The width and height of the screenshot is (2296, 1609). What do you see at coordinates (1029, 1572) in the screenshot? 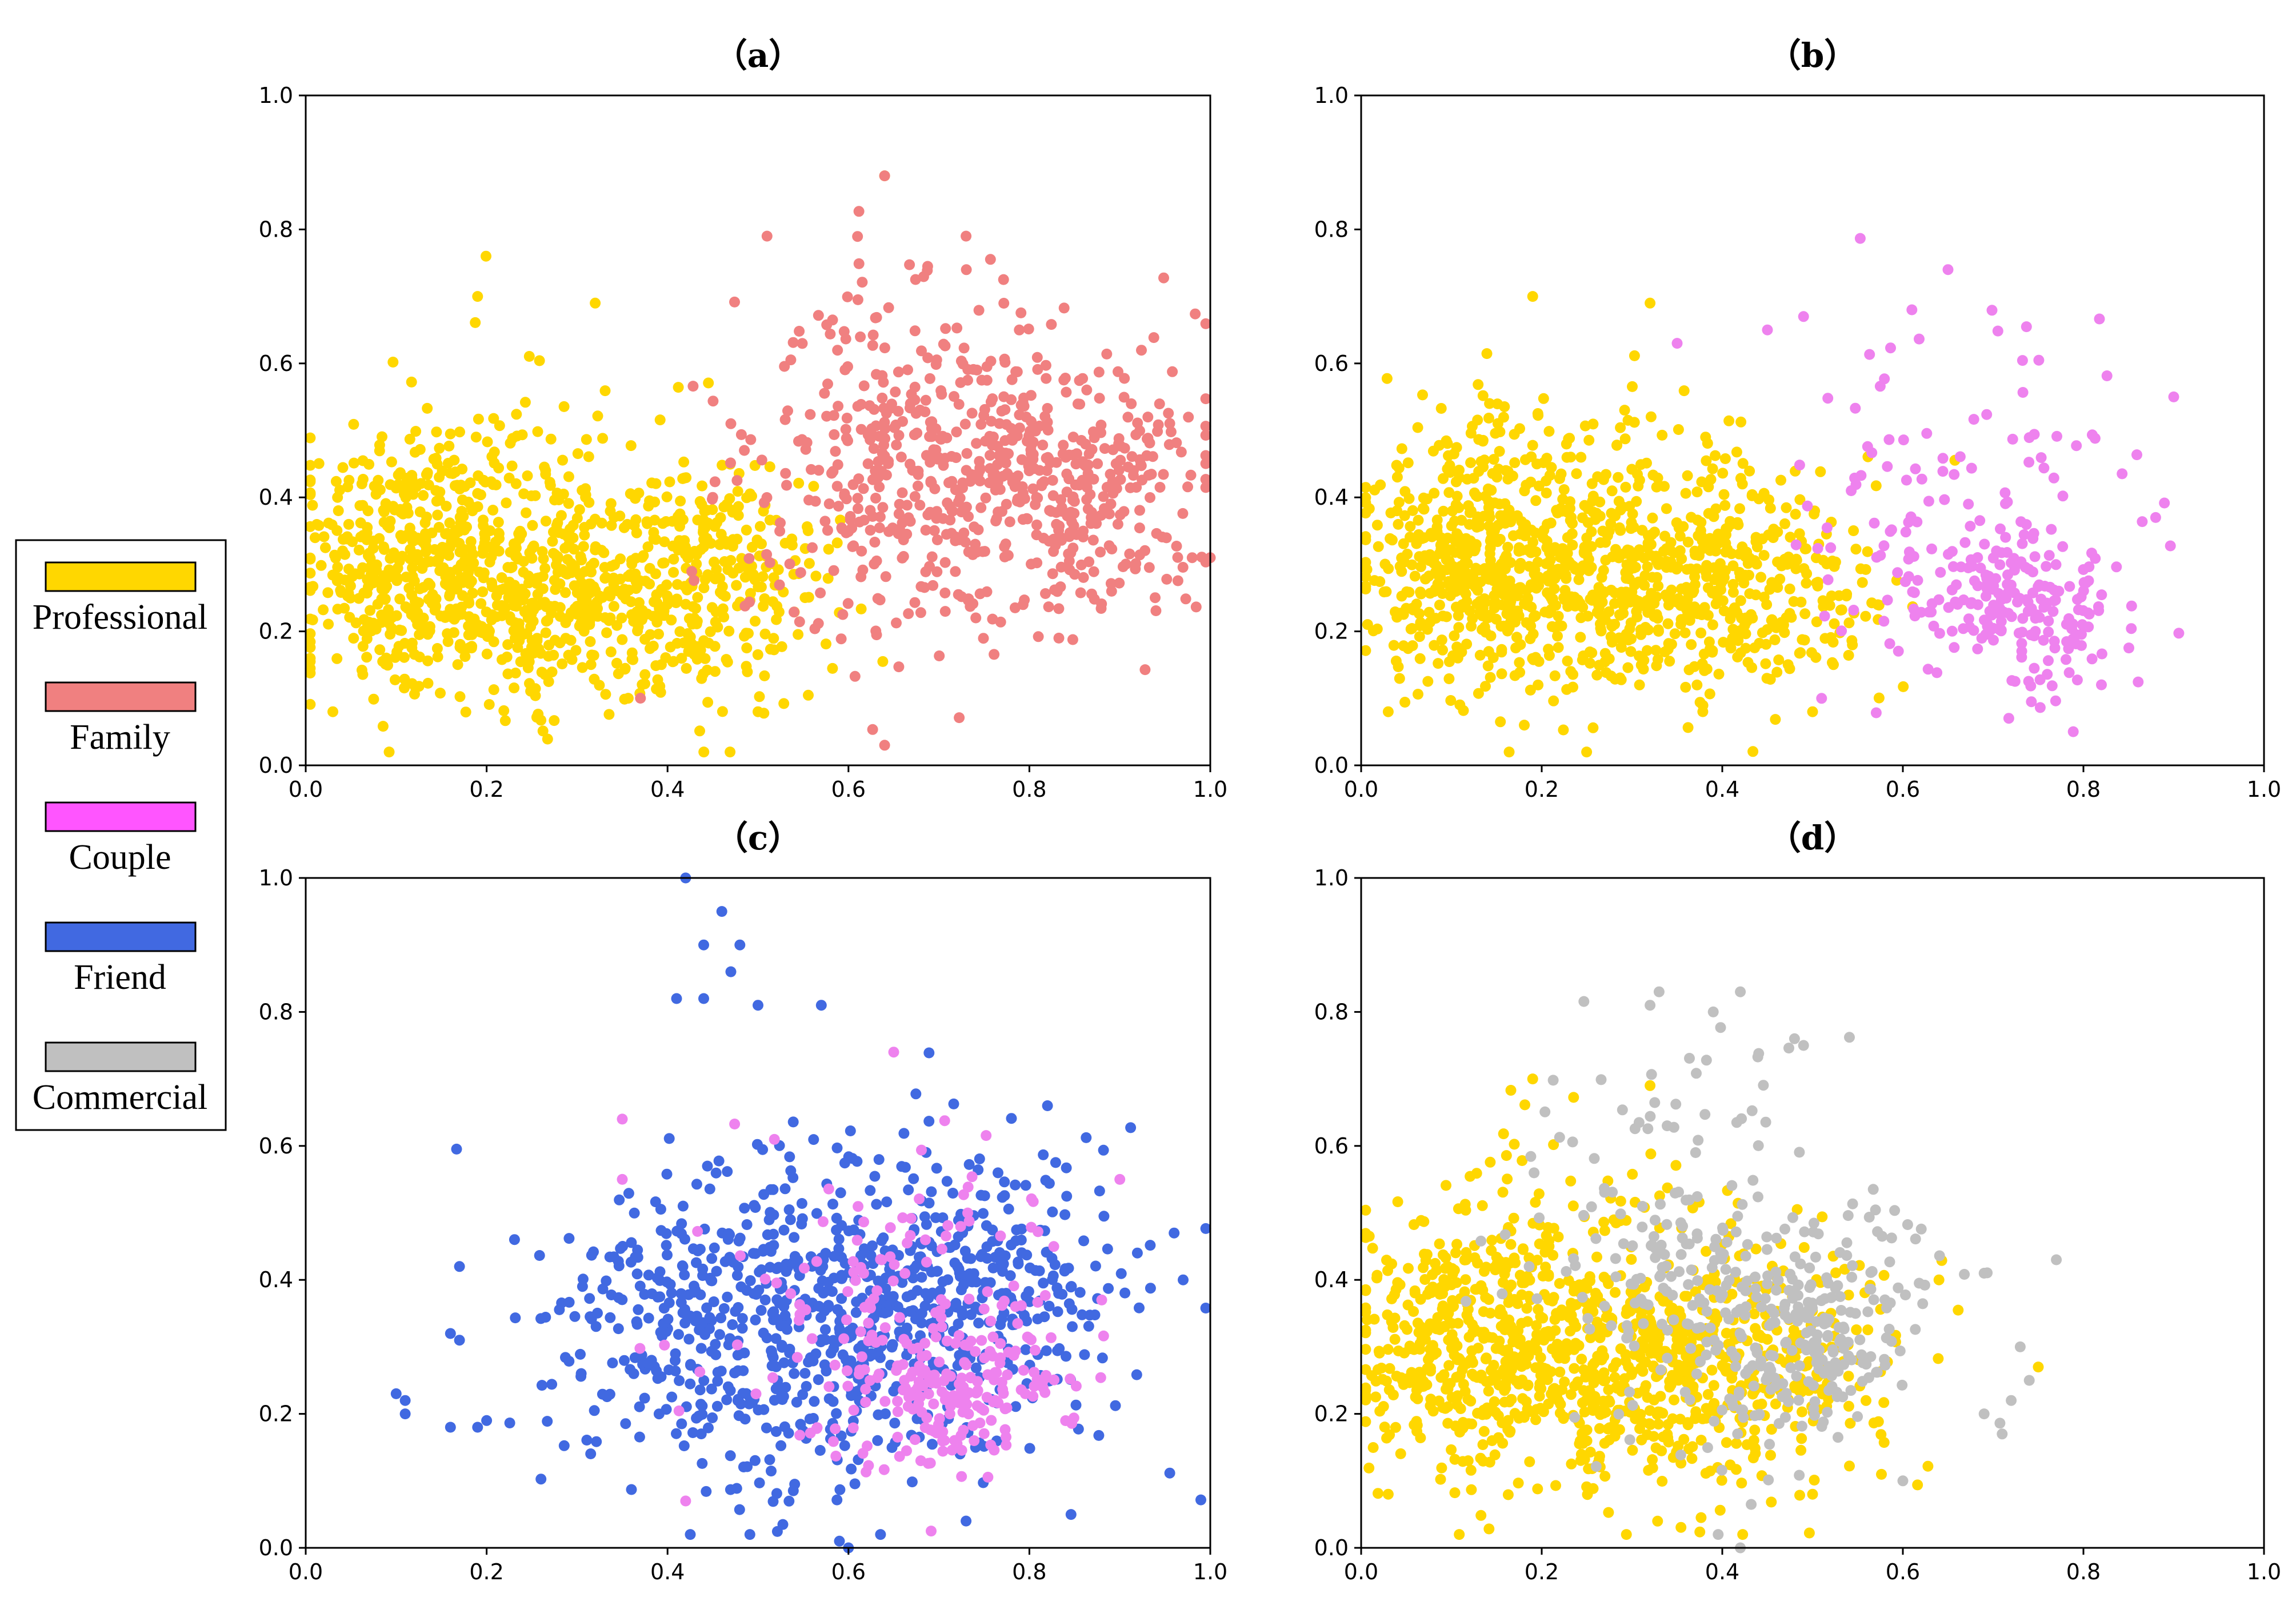
I see `x-tick-label: 0.8` at bounding box center [1029, 1572].